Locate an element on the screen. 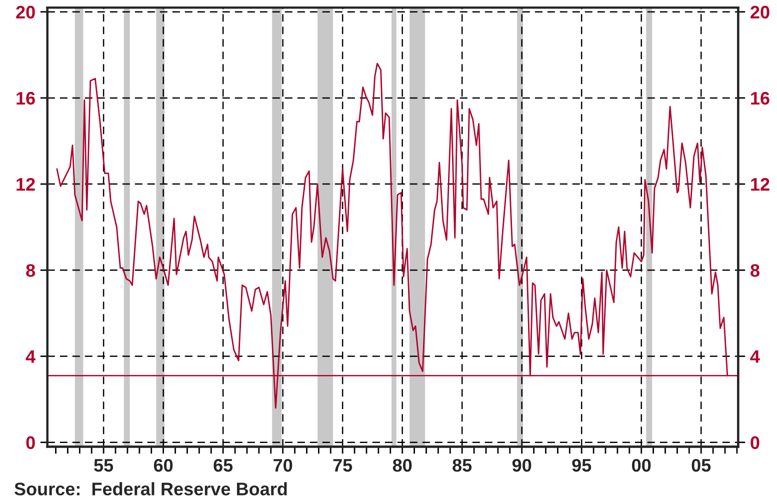 The width and height of the screenshot is (777, 503). y2-tick-label: 0 is located at coordinates (755, 443).